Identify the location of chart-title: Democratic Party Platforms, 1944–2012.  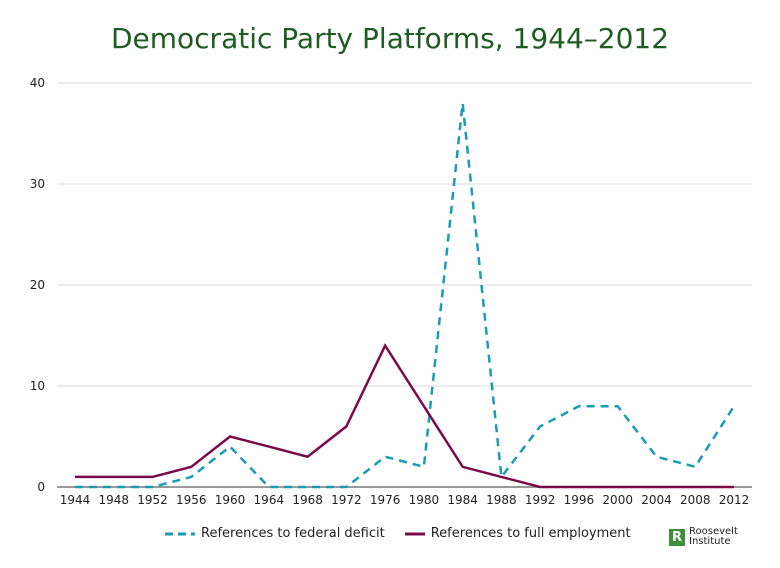
(390, 38).